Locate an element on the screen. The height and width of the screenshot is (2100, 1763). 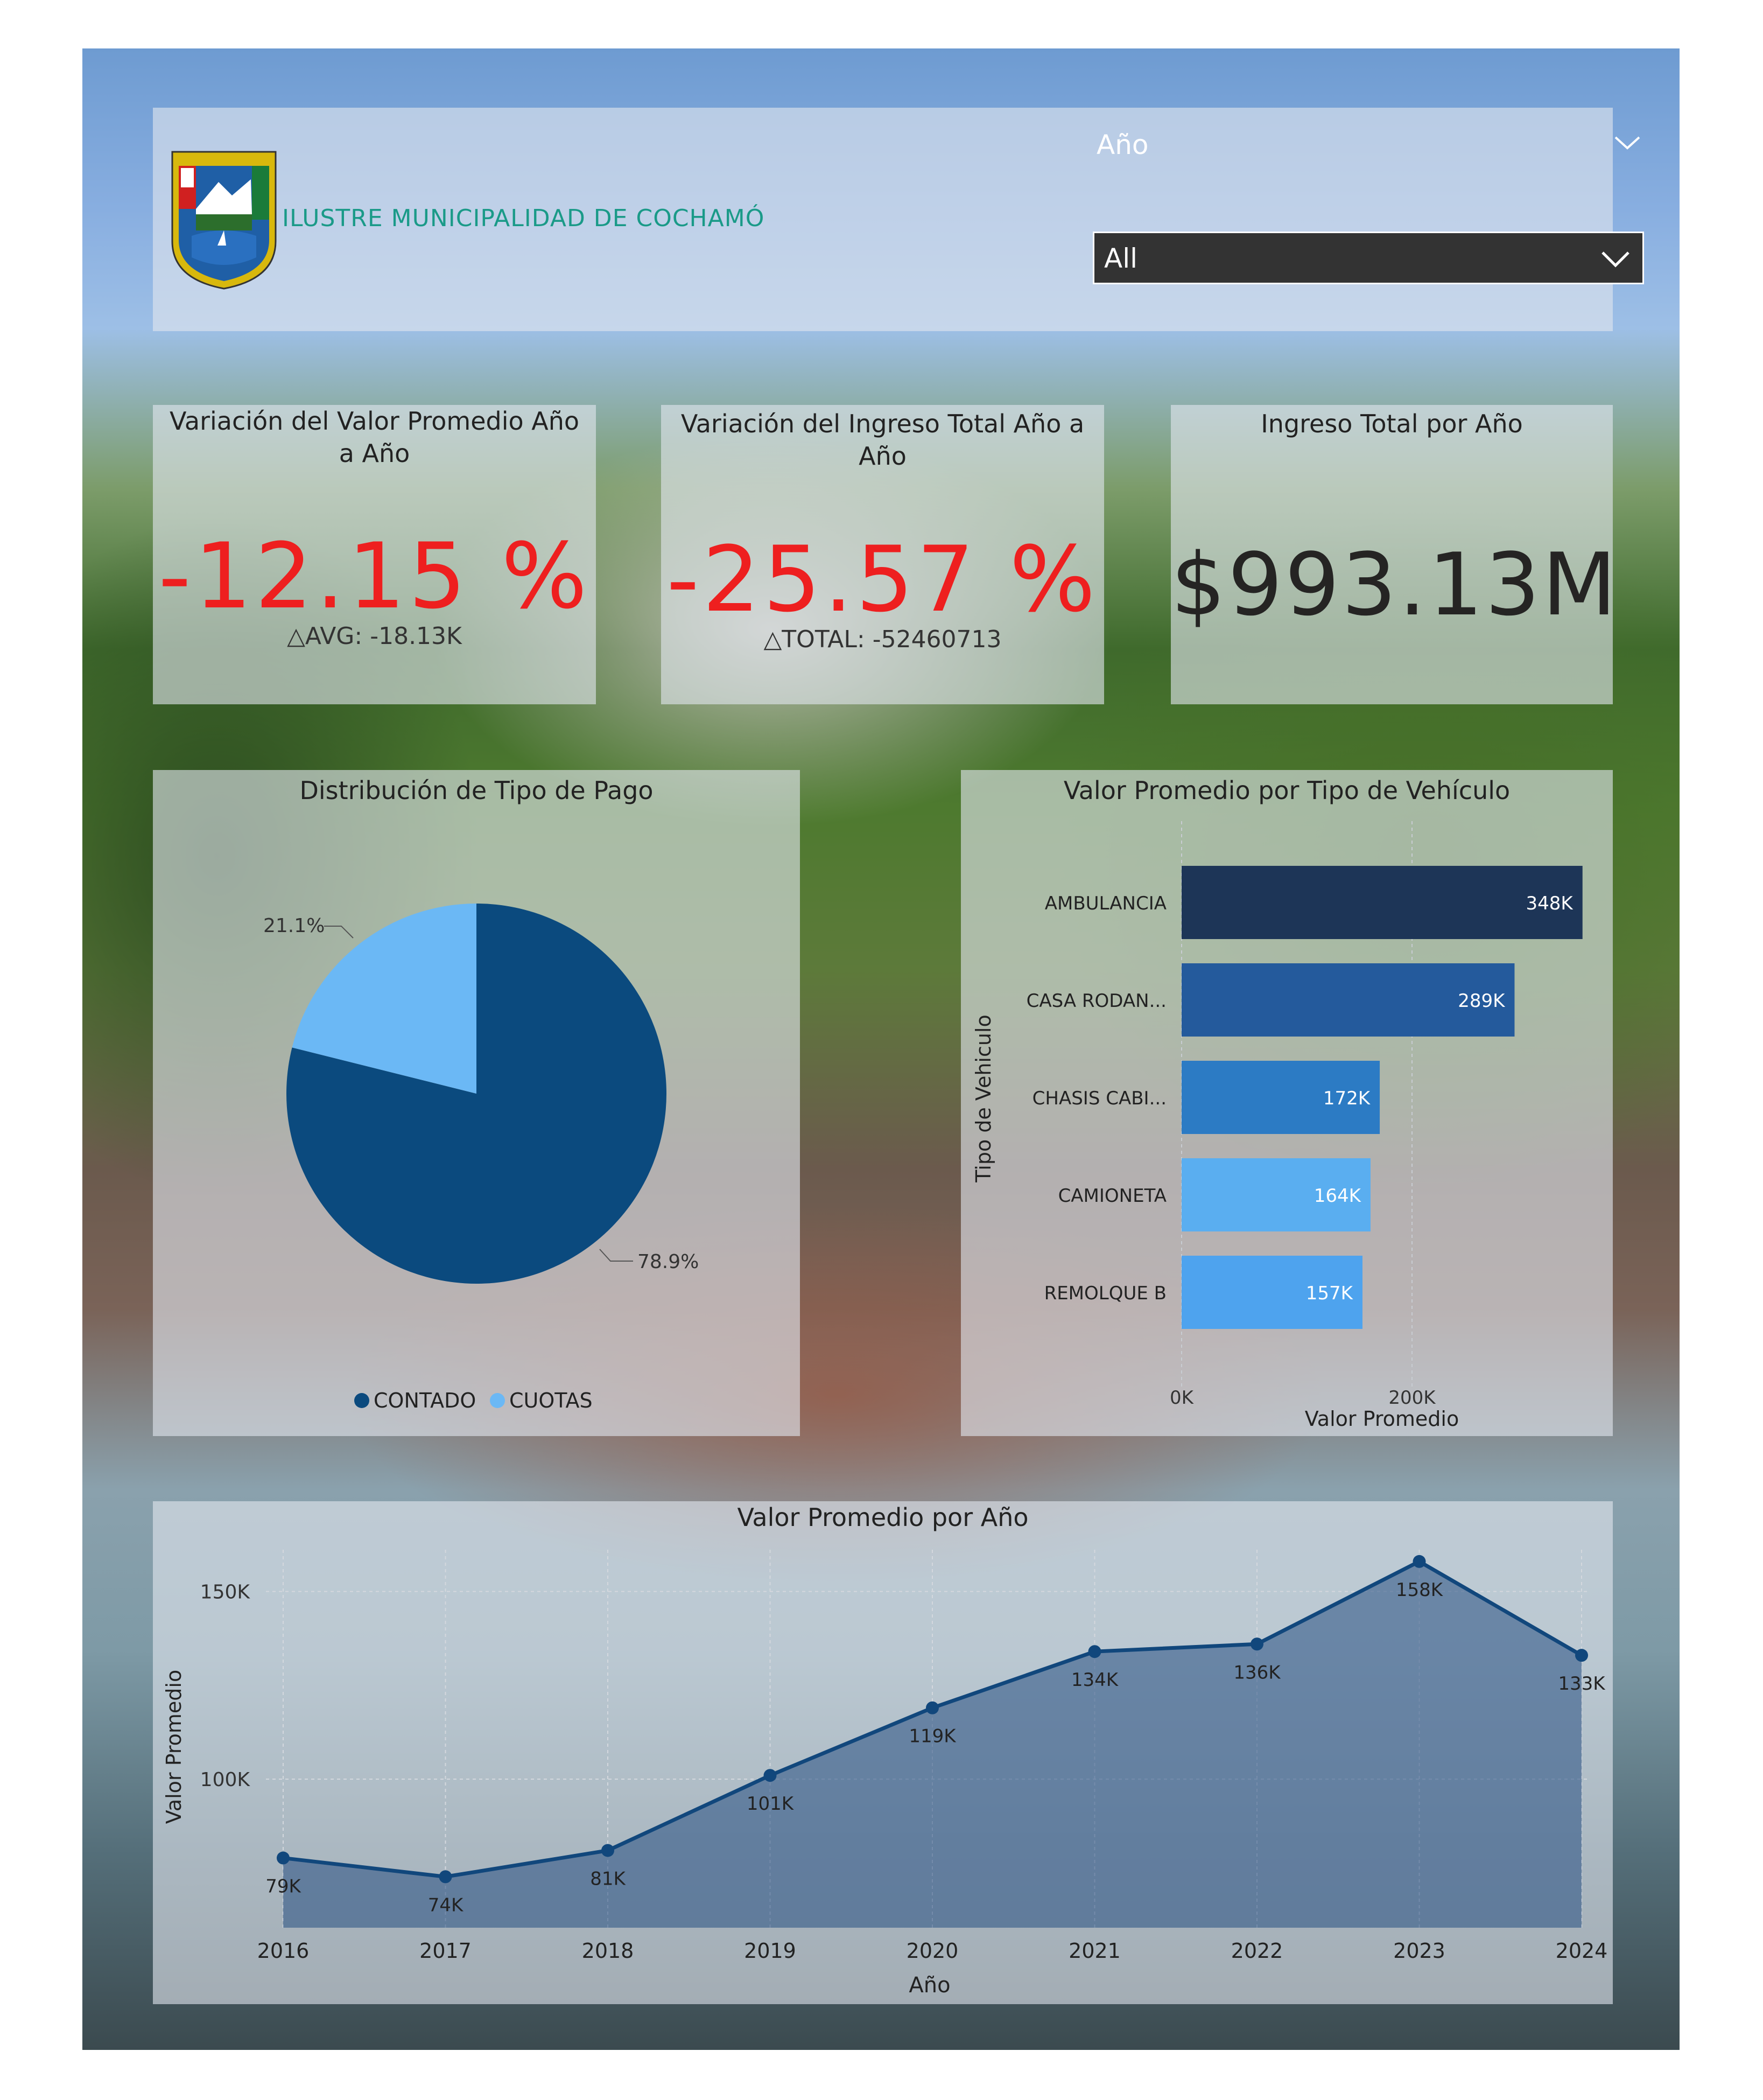
line-point-2024 is located at coordinates (1581, 1655).